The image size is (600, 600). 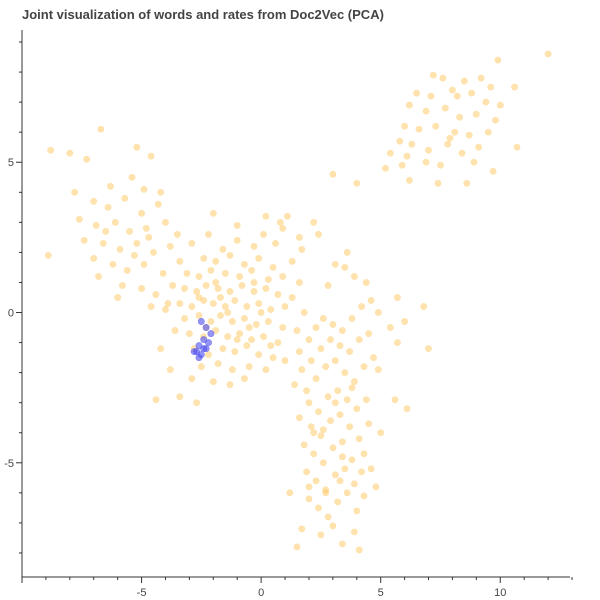 I want to click on y-tick-label: 5, so click(x=11, y=163).